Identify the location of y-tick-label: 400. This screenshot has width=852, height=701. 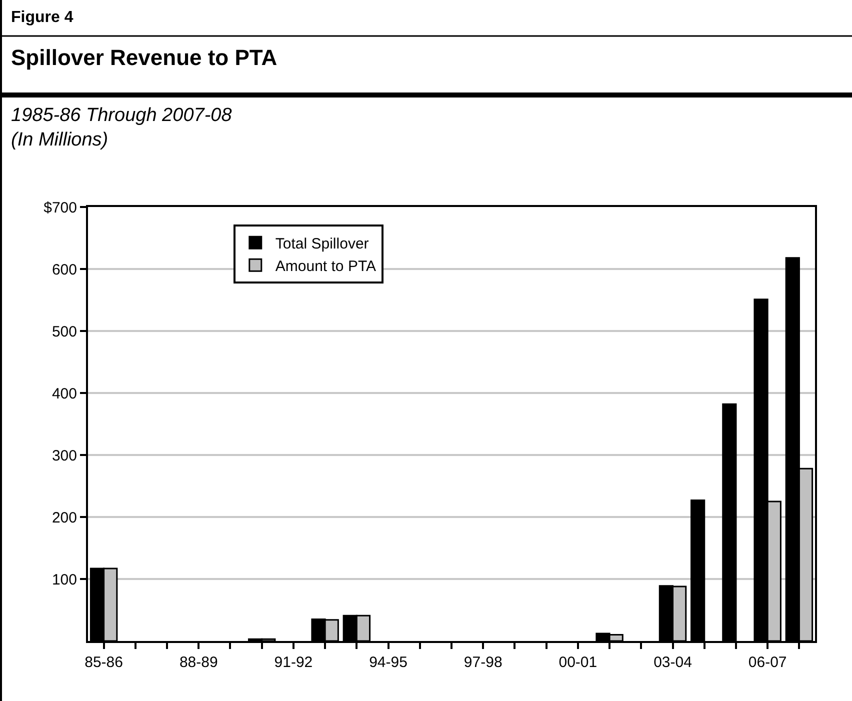
(64, 393).